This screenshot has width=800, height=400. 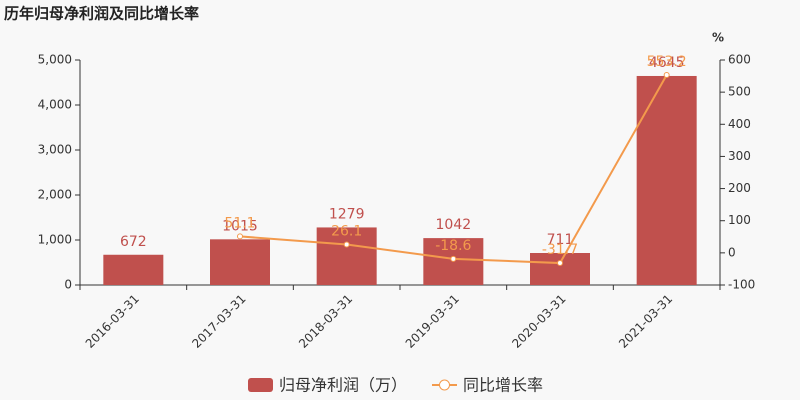 What do you see at coordinates (55, 195) in the screenshot?
I see `y-tick-label: 2,000` at bounding box center [55, 195].